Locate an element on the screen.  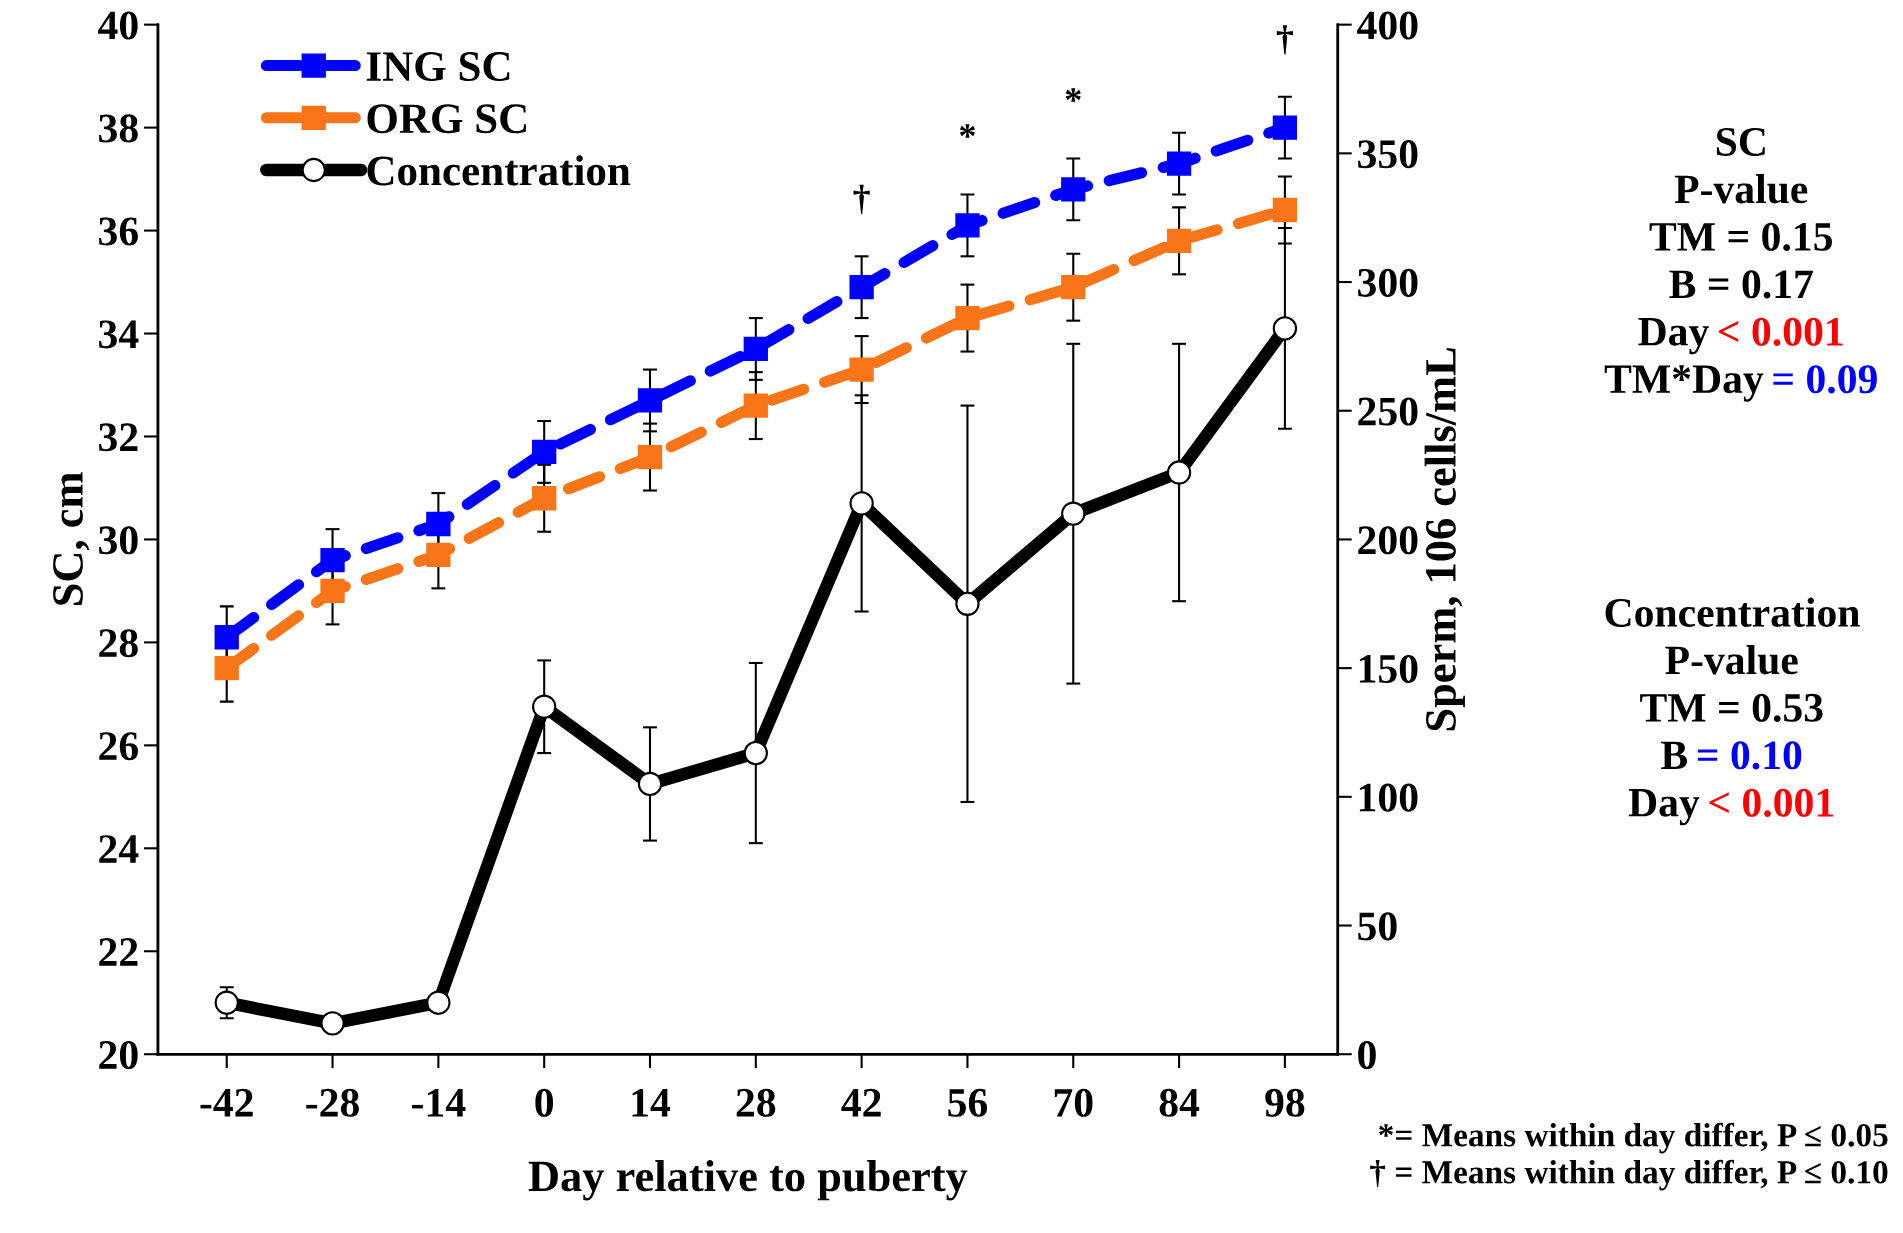
y-tick-label: 24 is located at coordinates (119, 849).